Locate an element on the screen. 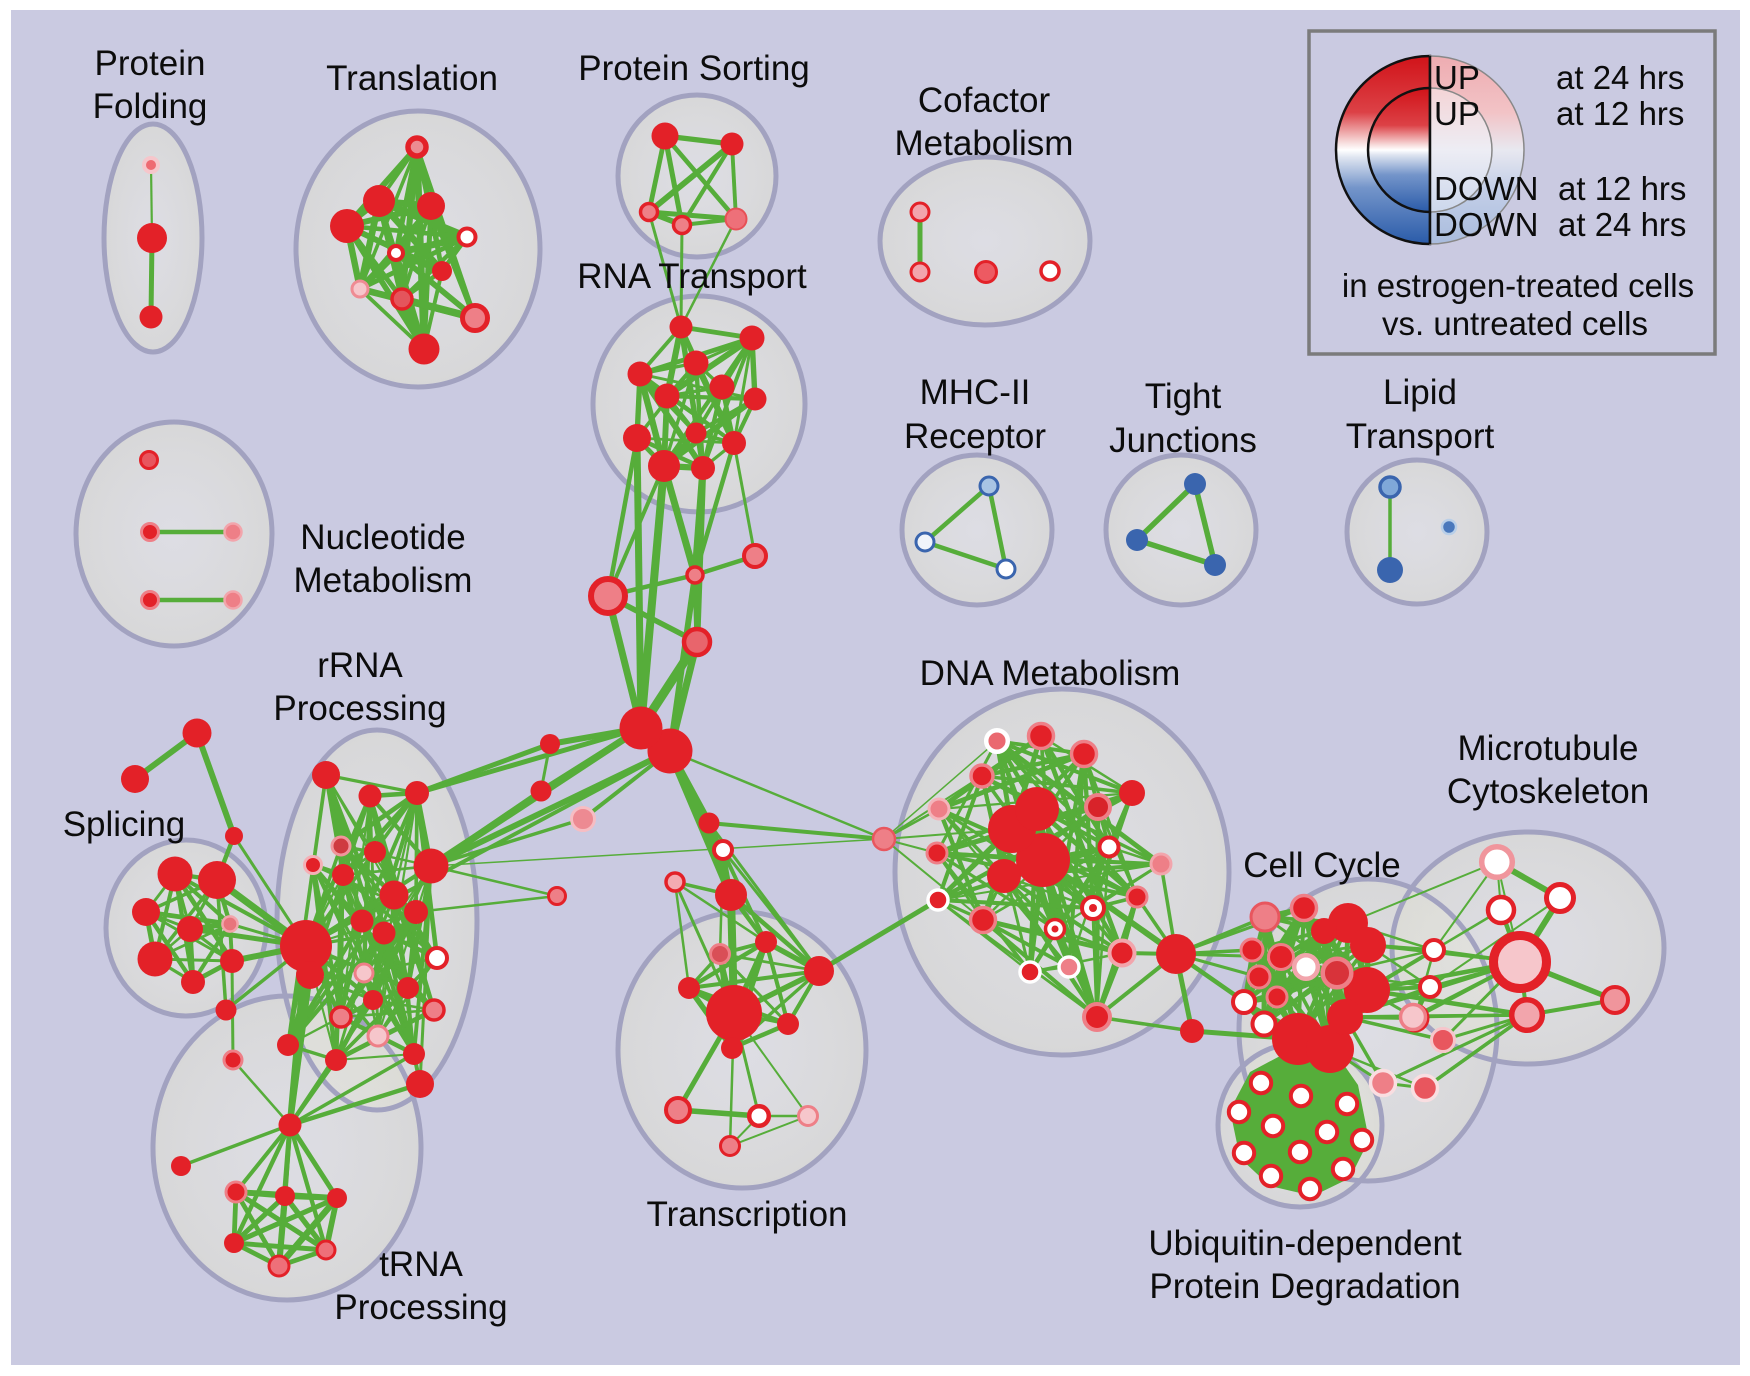 The height and width of the screenshot is (1376, 1750). svg-text: rRNA is located at coordinates (360, 665).